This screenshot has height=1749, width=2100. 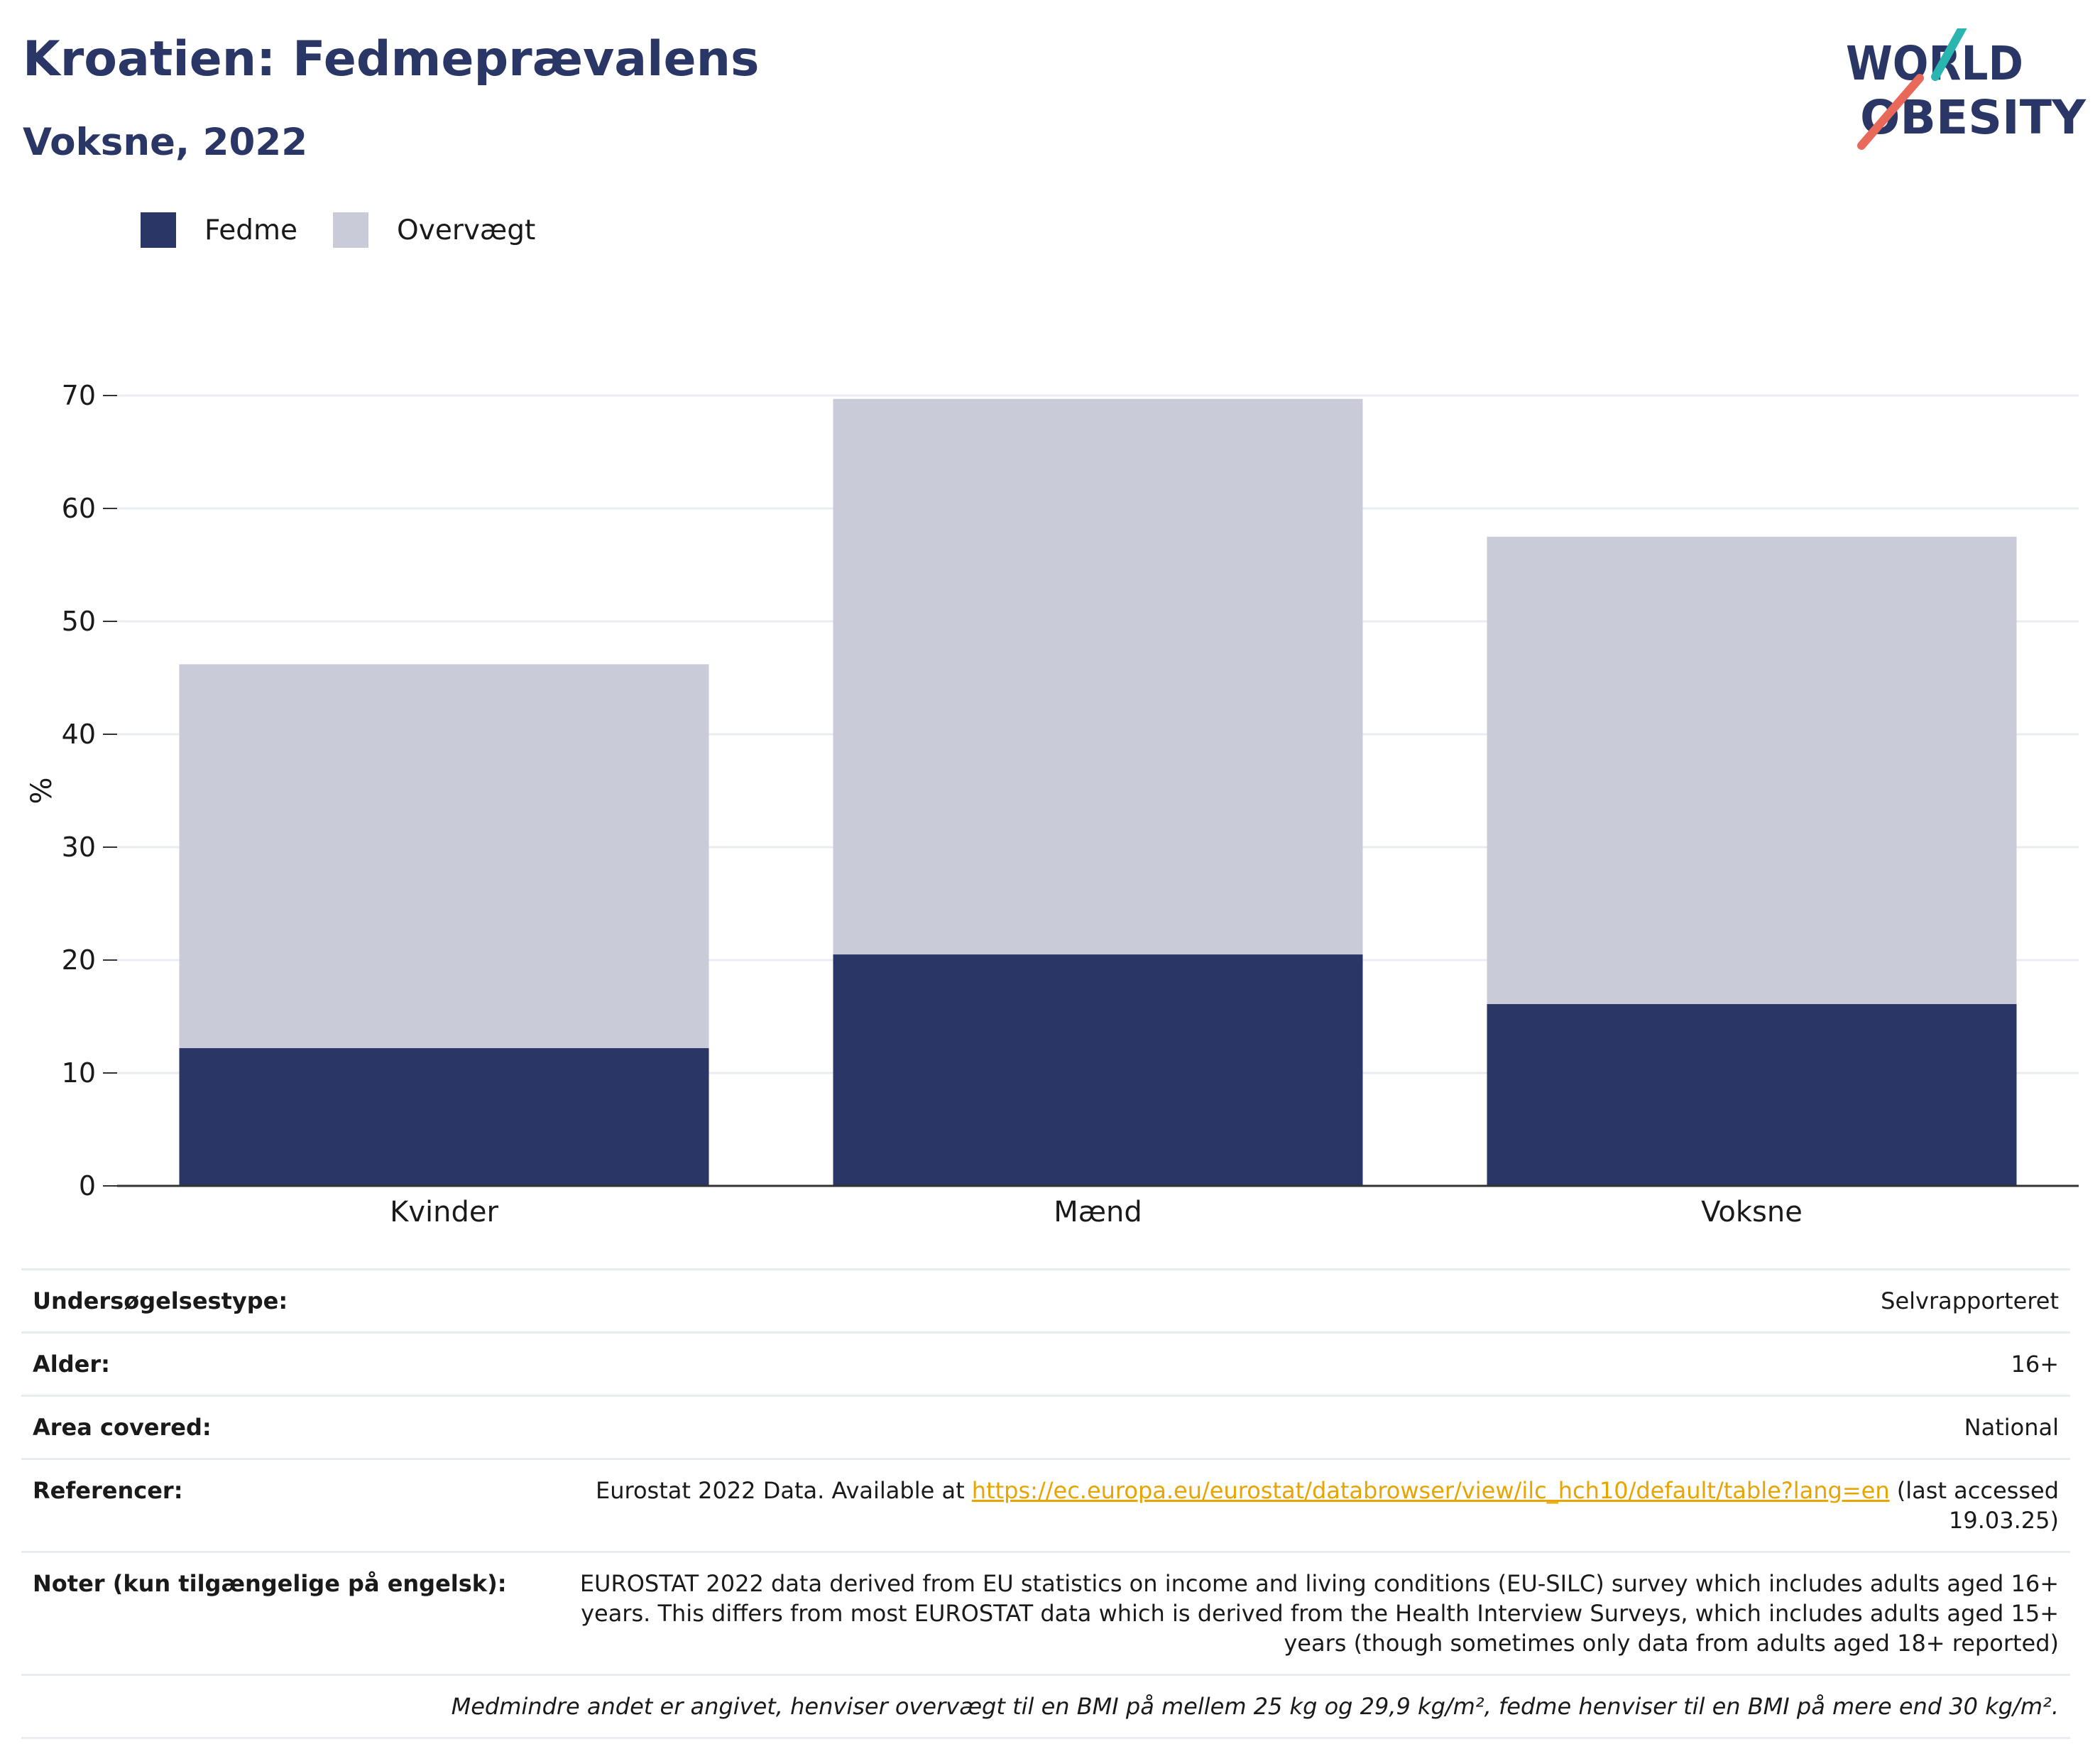 I want to click on bar-voksne-overvægt, so click(x=1752, y=771).